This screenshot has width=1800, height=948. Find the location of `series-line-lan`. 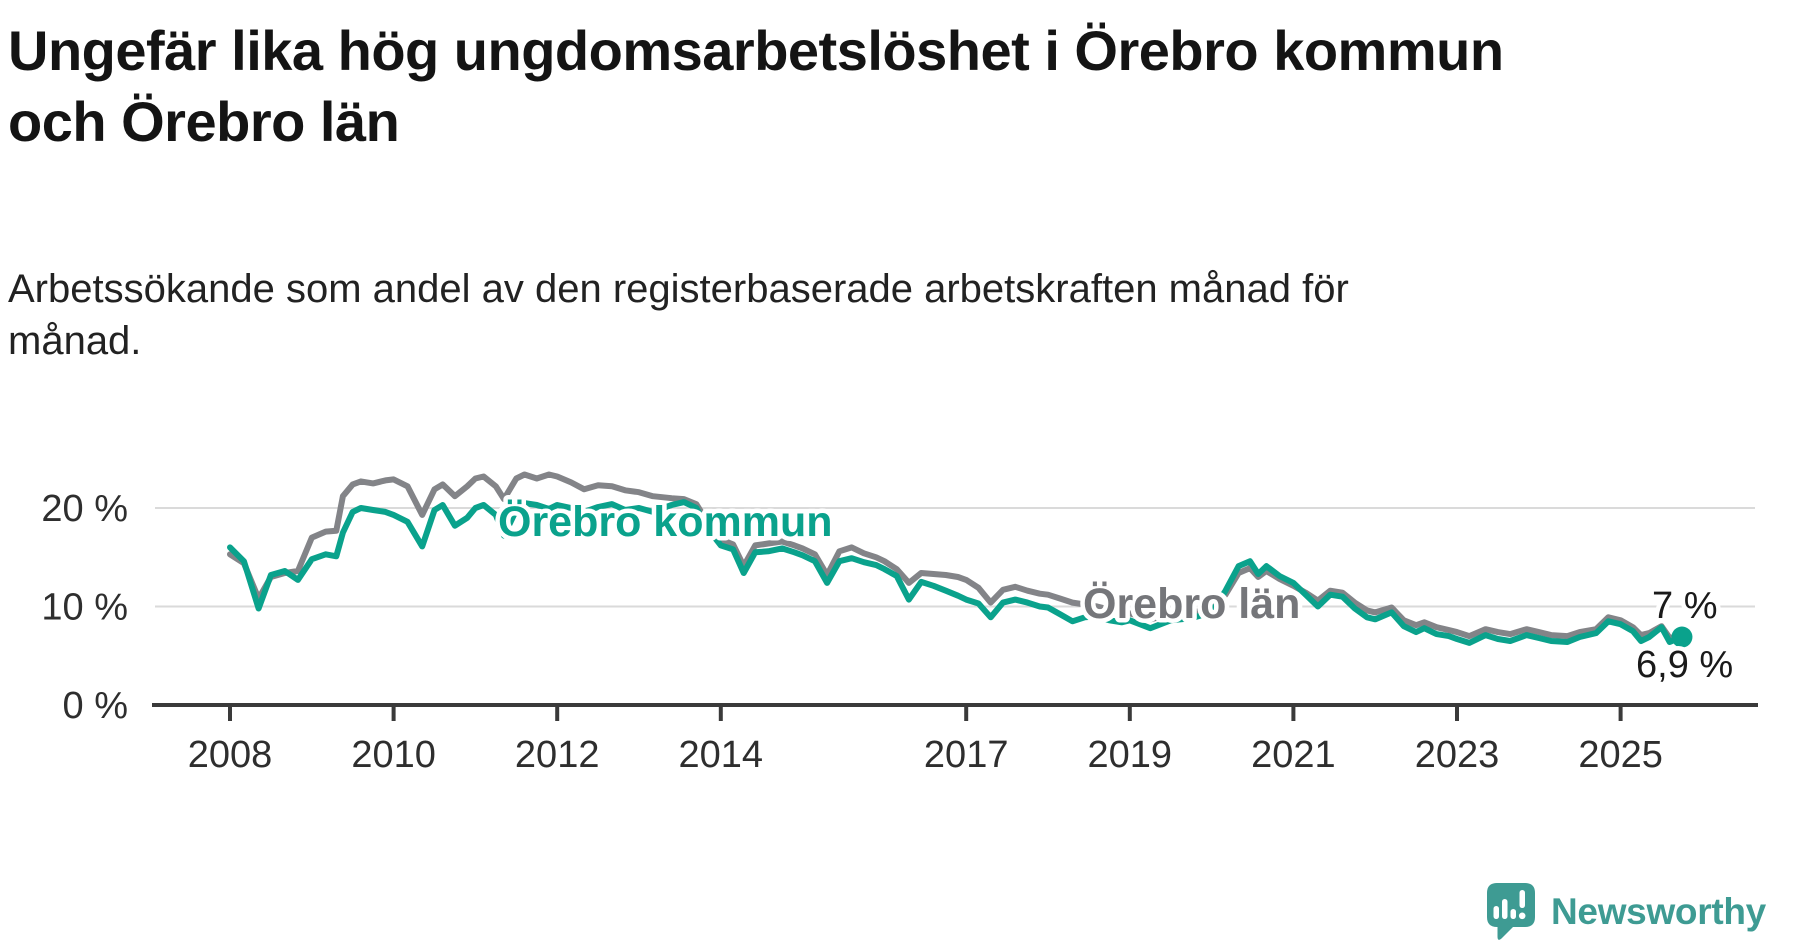

series-line-lan is located at coordinates (956, 556).